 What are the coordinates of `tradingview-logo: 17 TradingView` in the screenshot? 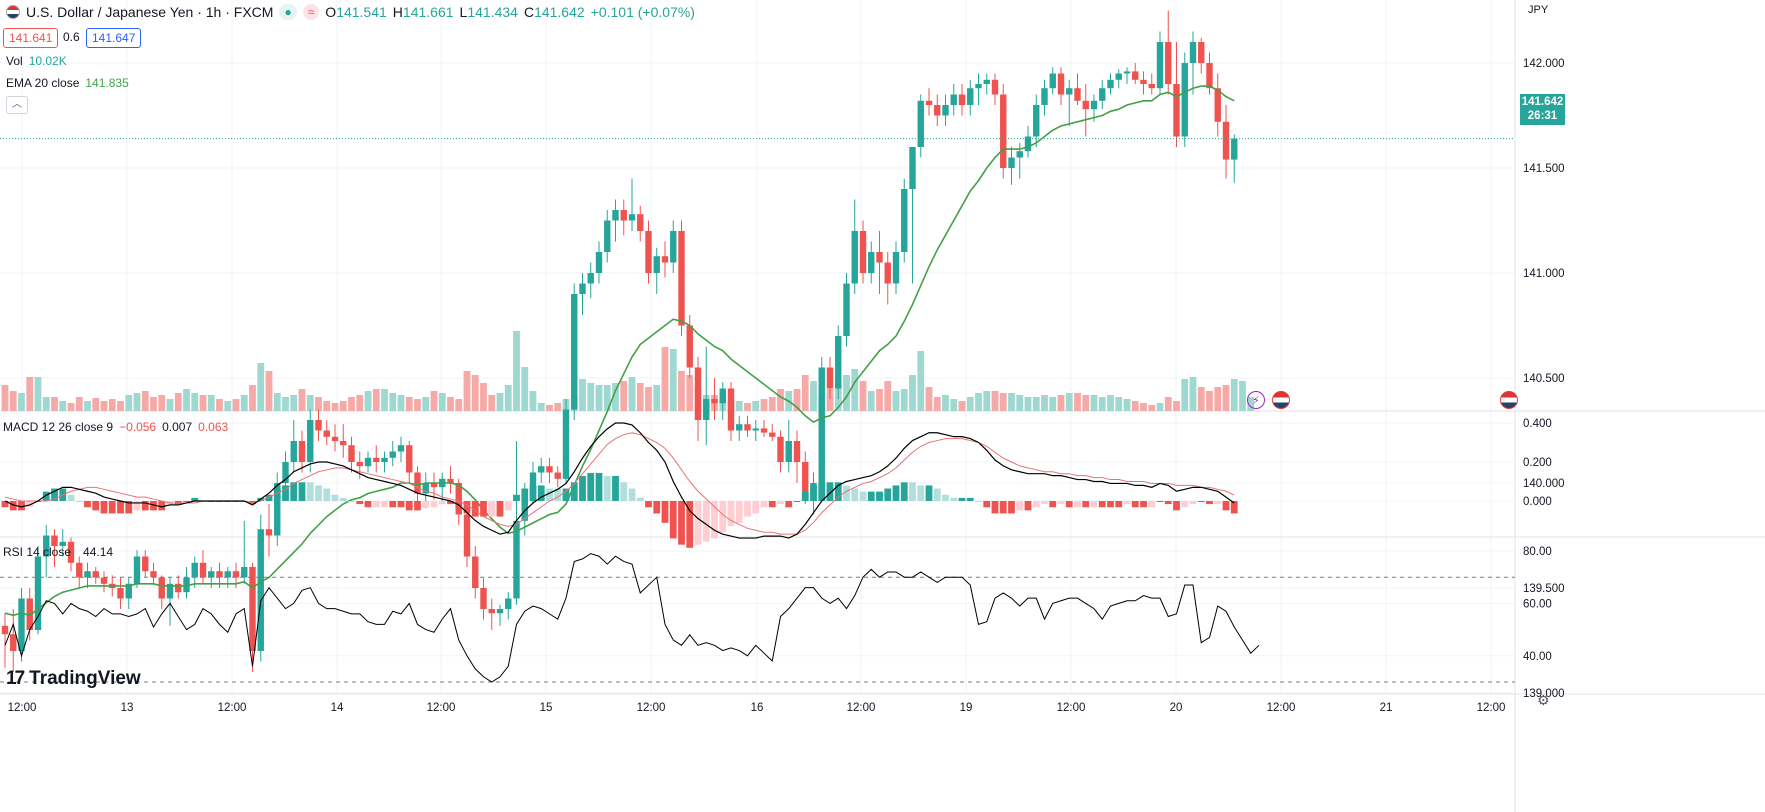 It's located at (73, 679).